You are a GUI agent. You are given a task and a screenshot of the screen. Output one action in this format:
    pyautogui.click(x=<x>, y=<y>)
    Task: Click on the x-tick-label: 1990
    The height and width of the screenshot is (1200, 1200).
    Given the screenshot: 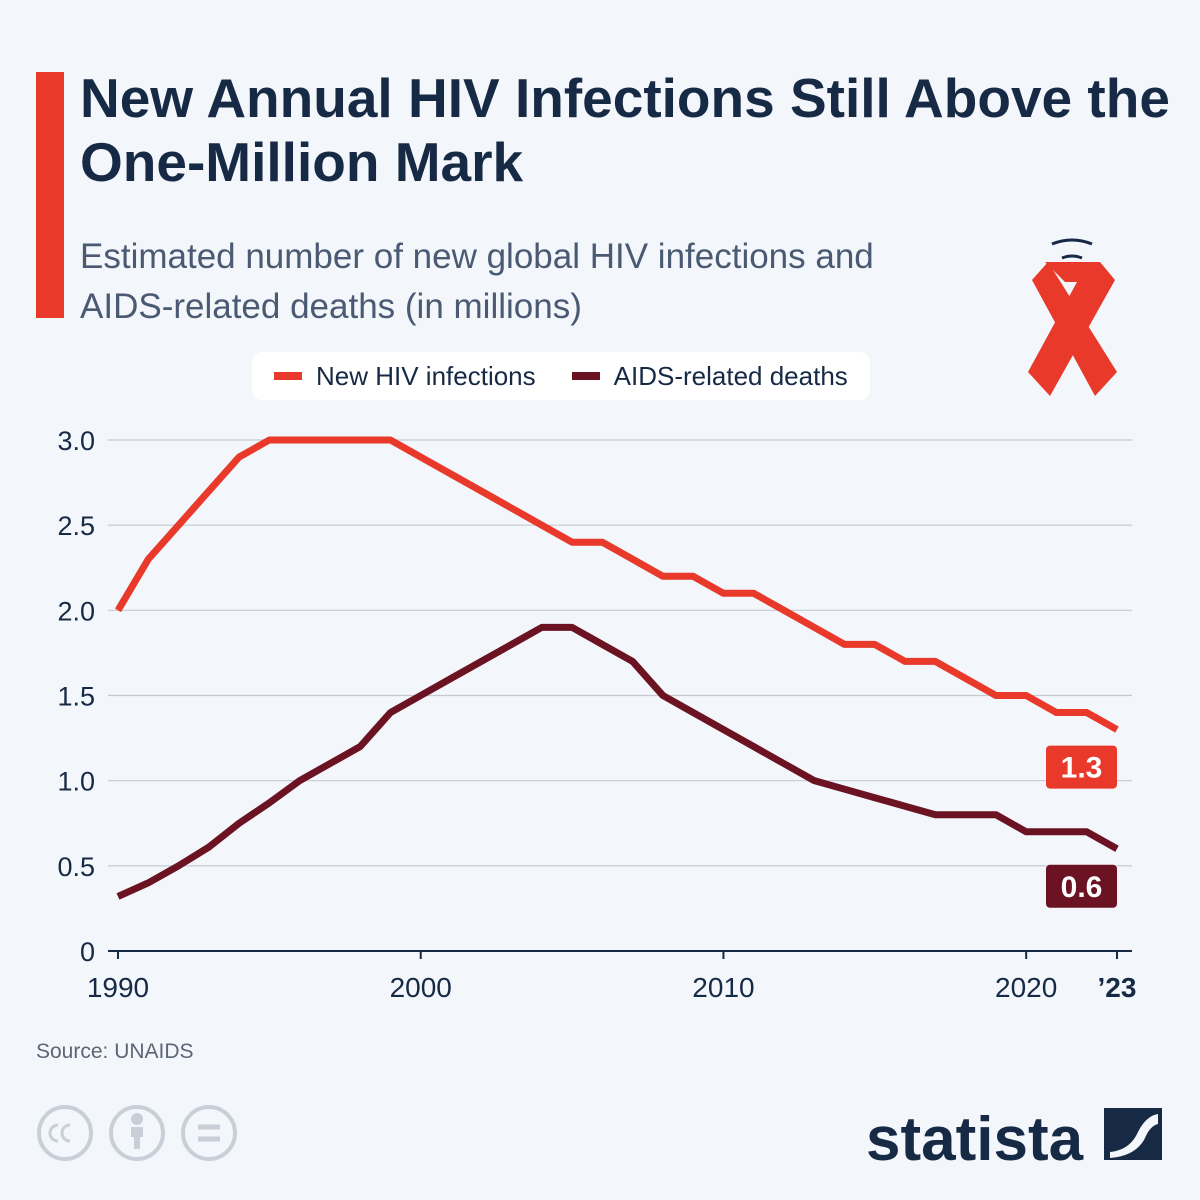 What is the action you would take?
    pyautogui.click(x=118, y=987)
    